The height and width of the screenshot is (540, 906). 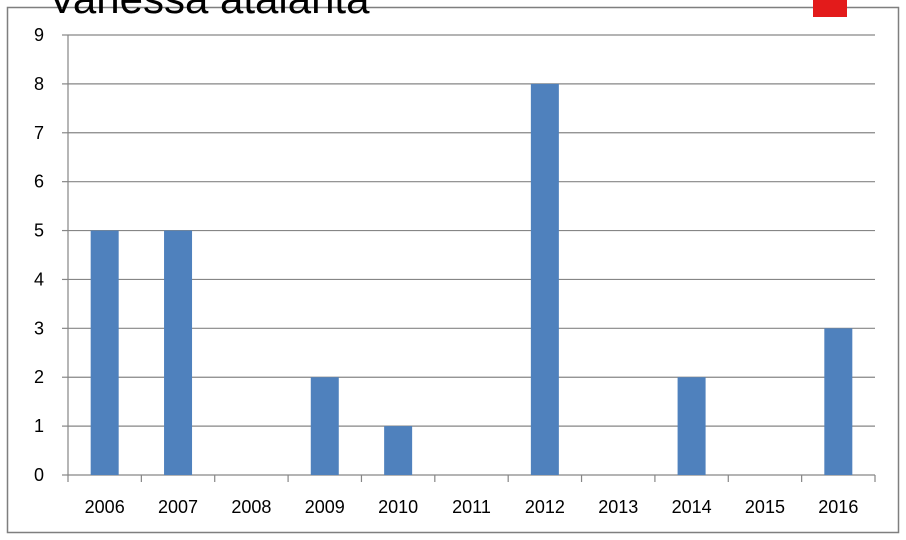 I want to click on corner-marker, so click(x=830, y=8).